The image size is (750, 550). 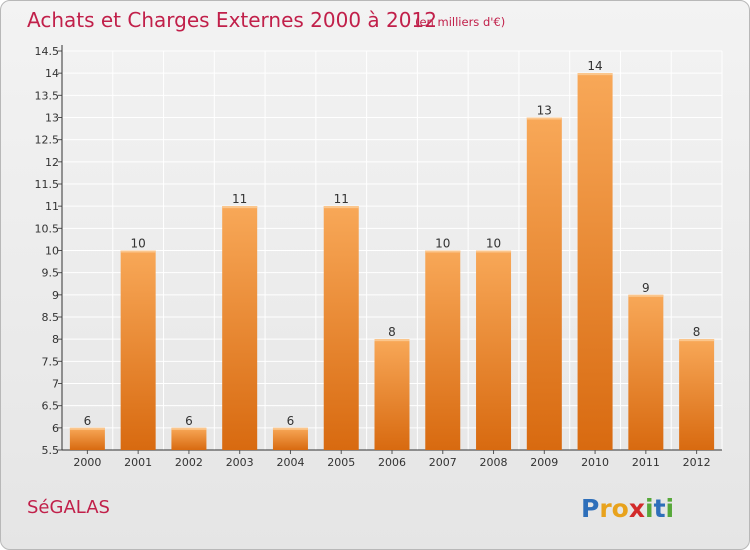 I want to click on x-tick-label: 2005, so click(x=341, y=462).